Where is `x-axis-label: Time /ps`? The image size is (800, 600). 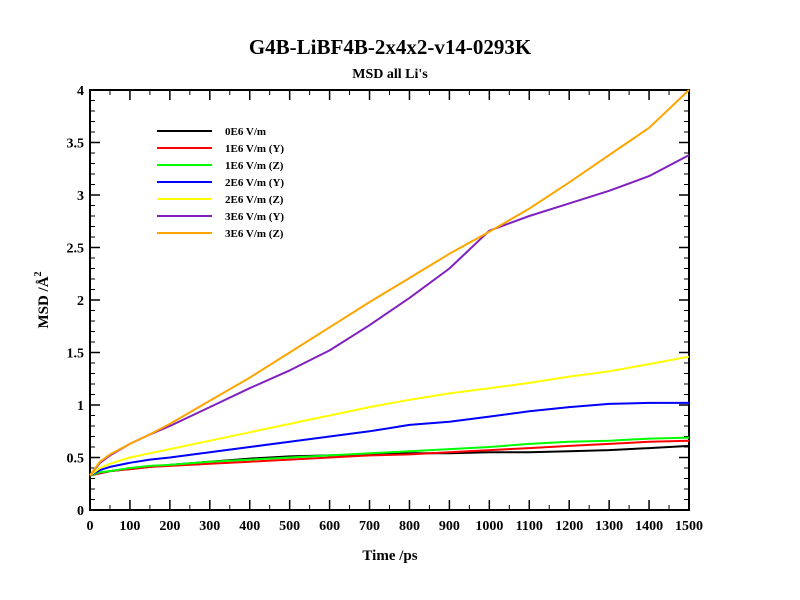 x-axis-label: Time /ps is located at coordinates (389, 556).